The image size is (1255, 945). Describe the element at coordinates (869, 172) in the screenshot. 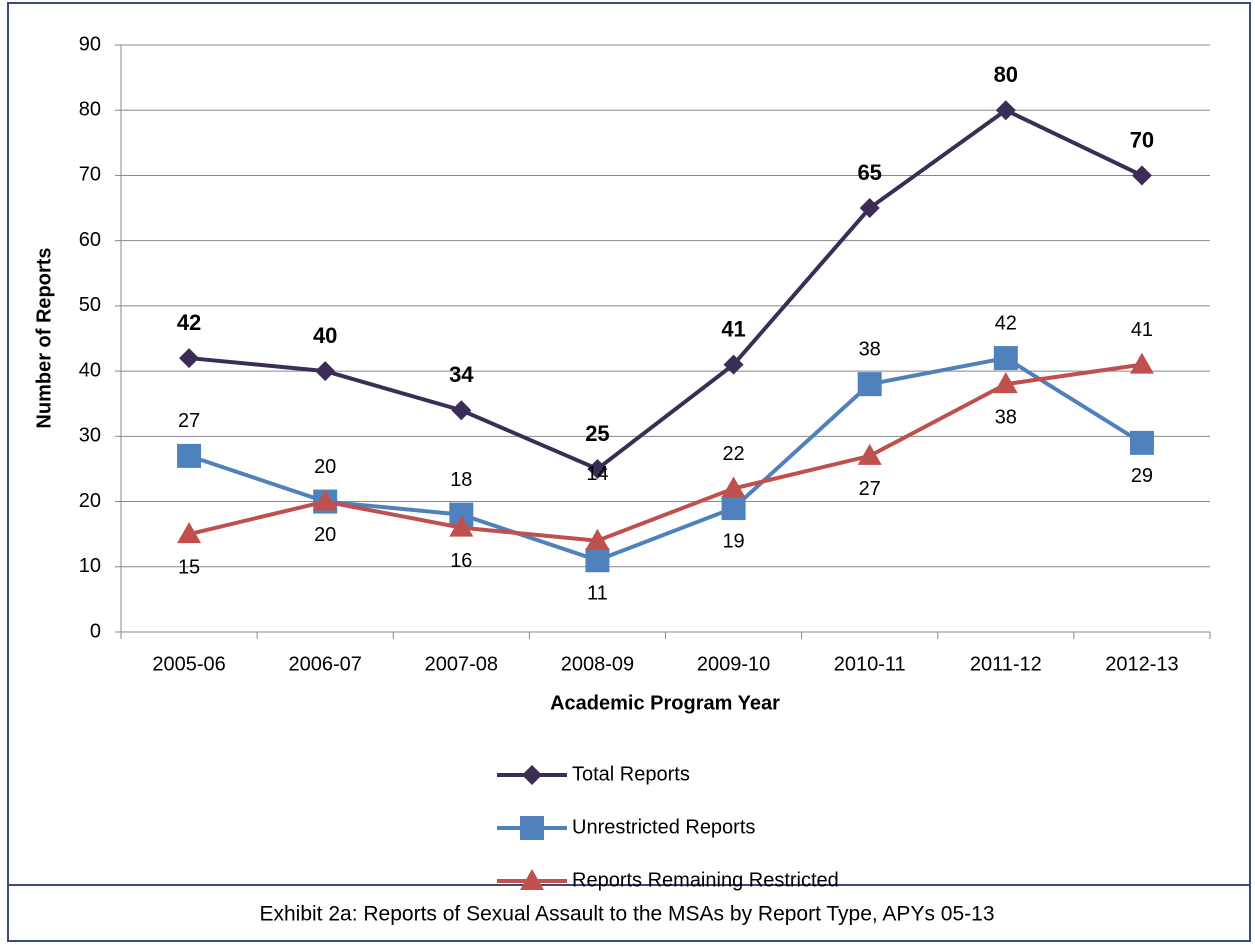

I see `data-label: 65` at that location.